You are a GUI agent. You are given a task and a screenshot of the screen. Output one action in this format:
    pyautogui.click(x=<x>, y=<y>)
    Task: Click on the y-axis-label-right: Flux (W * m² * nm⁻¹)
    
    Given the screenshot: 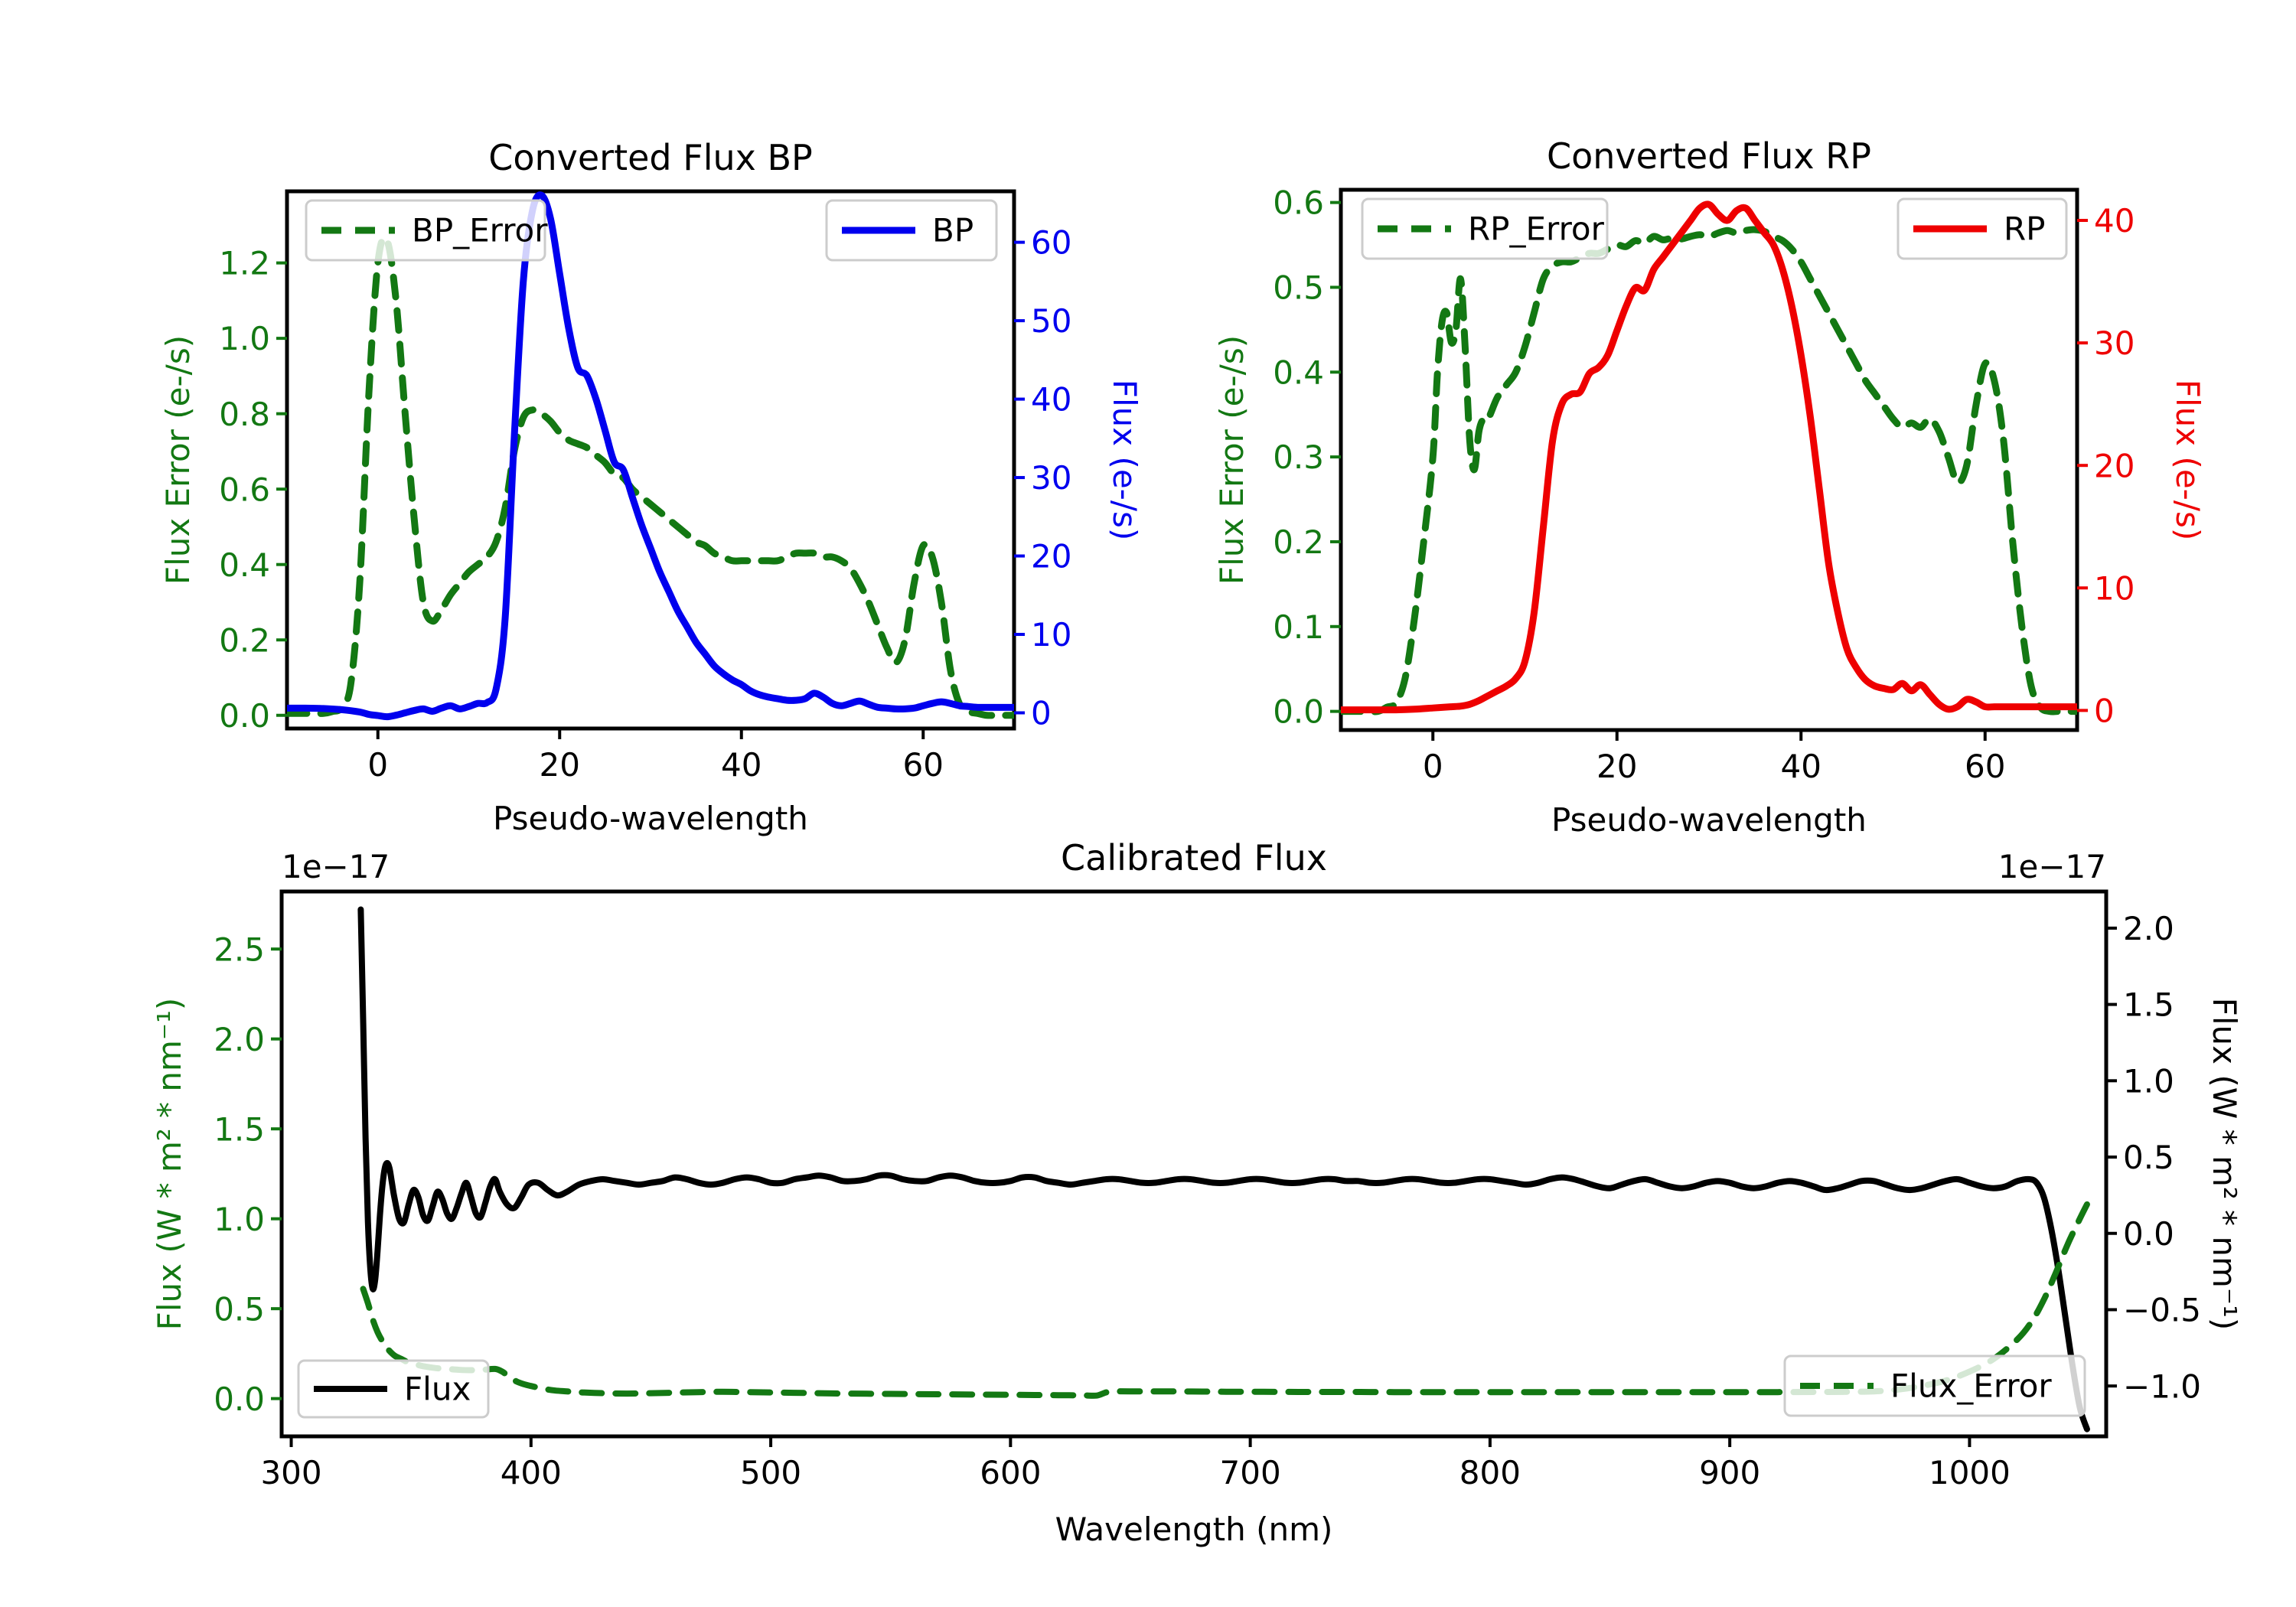 What is the action you would take?
    pyautogui.click(x=2224, y=1164)
    